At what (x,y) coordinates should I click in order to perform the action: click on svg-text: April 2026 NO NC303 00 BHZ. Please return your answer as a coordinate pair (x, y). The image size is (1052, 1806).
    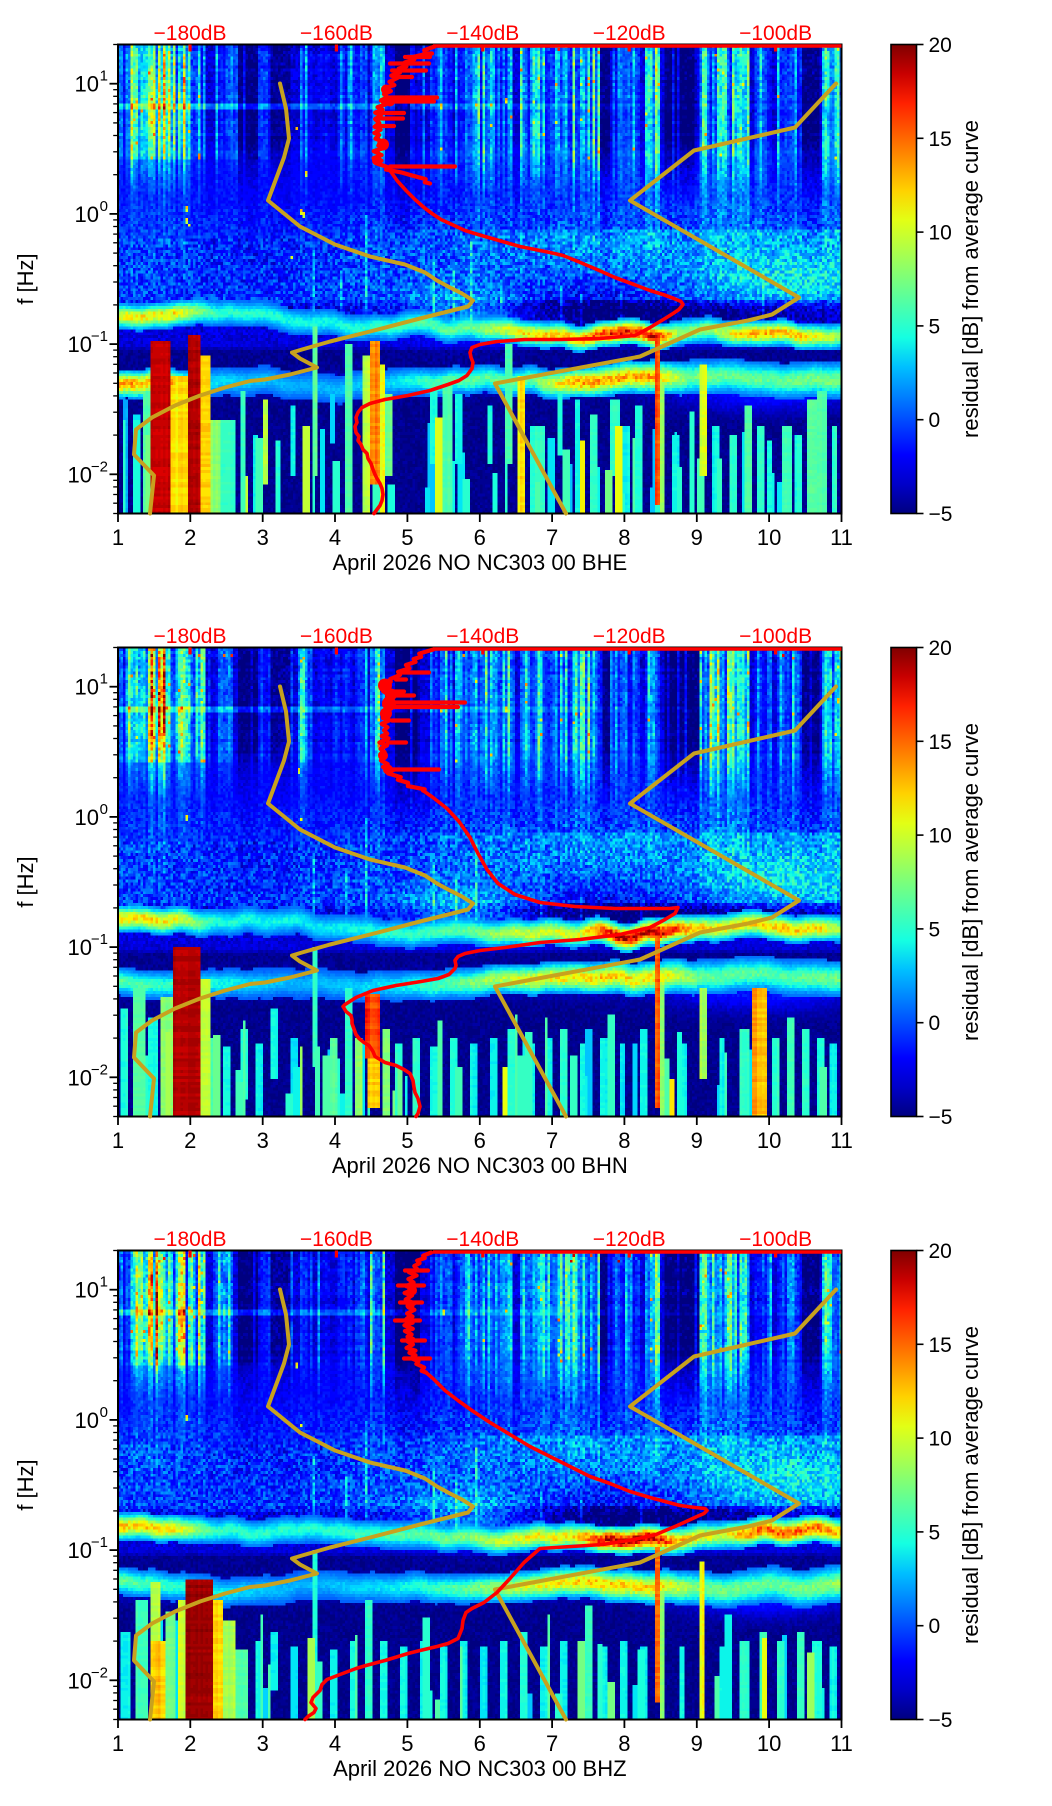
    Looking at the image, I should click on (479, 1768).